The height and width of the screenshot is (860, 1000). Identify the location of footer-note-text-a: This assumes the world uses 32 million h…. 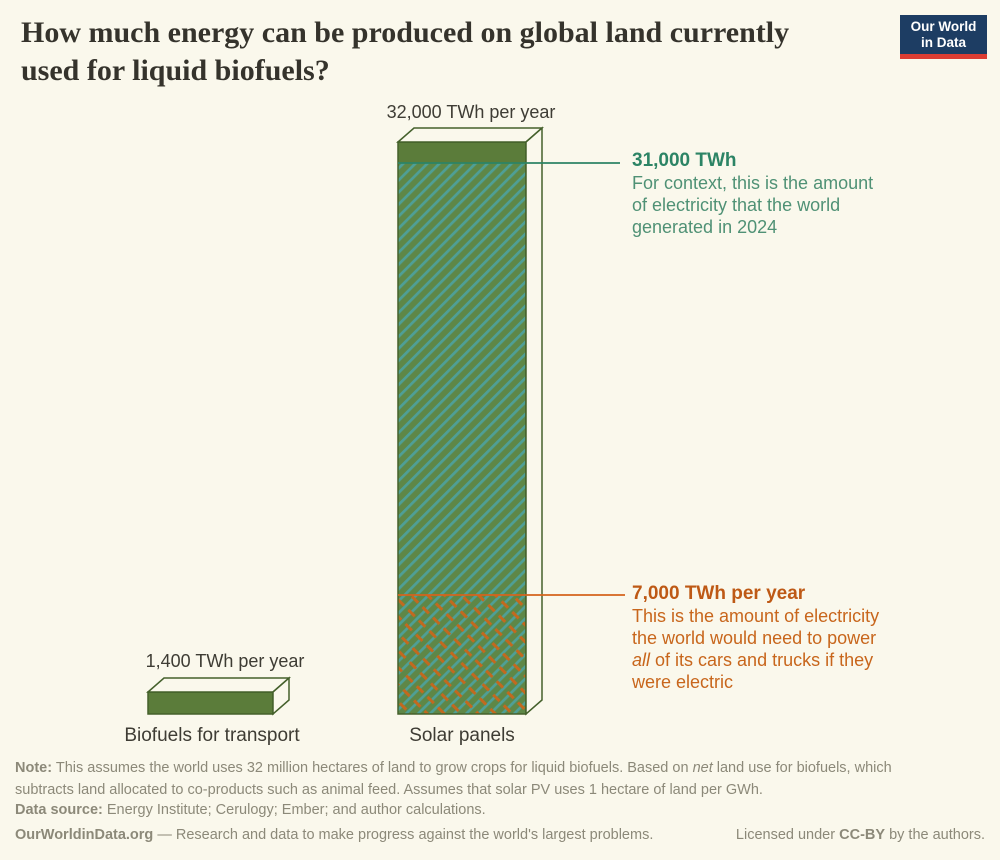
(372, 768).